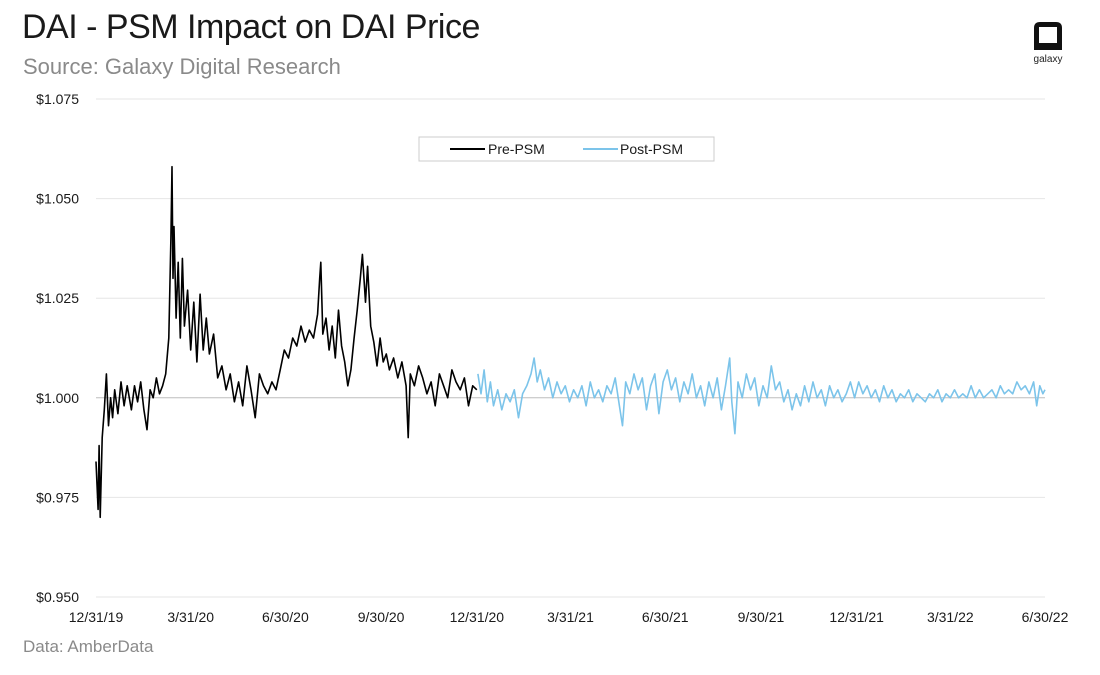  What do you see at coordinates (57, 199) in the screenshot?
I see `y-tick-label: $1.050` at bounding box center [57, 199].